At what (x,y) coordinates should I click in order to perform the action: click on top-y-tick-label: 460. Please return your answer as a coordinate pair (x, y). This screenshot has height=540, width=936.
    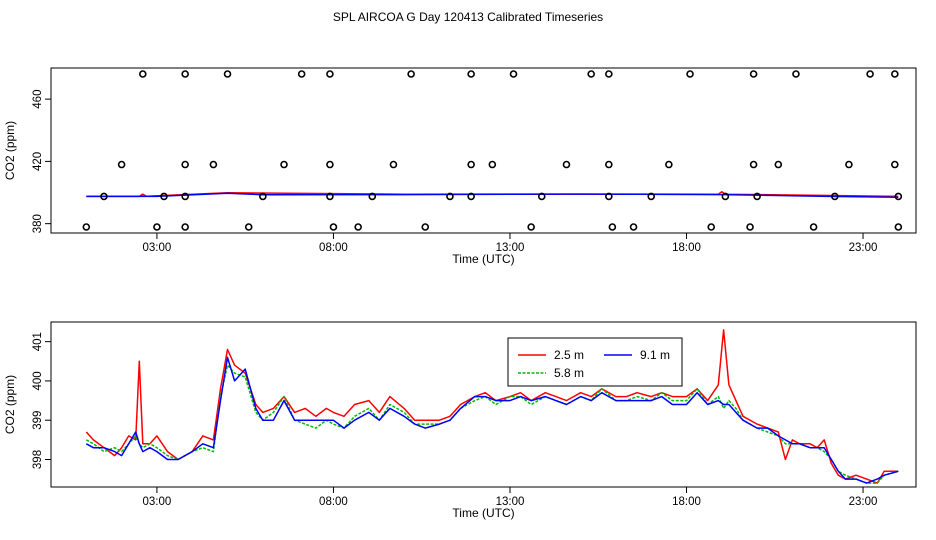
    Looking at the image, I should click on (38, 99).